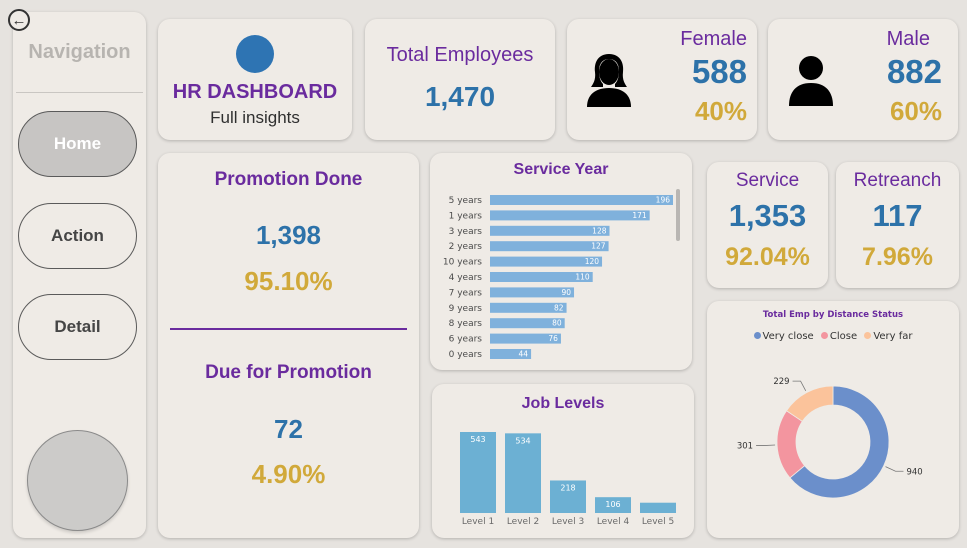  Describe the element at coordinates (466, 355) in the screenshot. I see `service-year-tick-label: 0 years` at that location.